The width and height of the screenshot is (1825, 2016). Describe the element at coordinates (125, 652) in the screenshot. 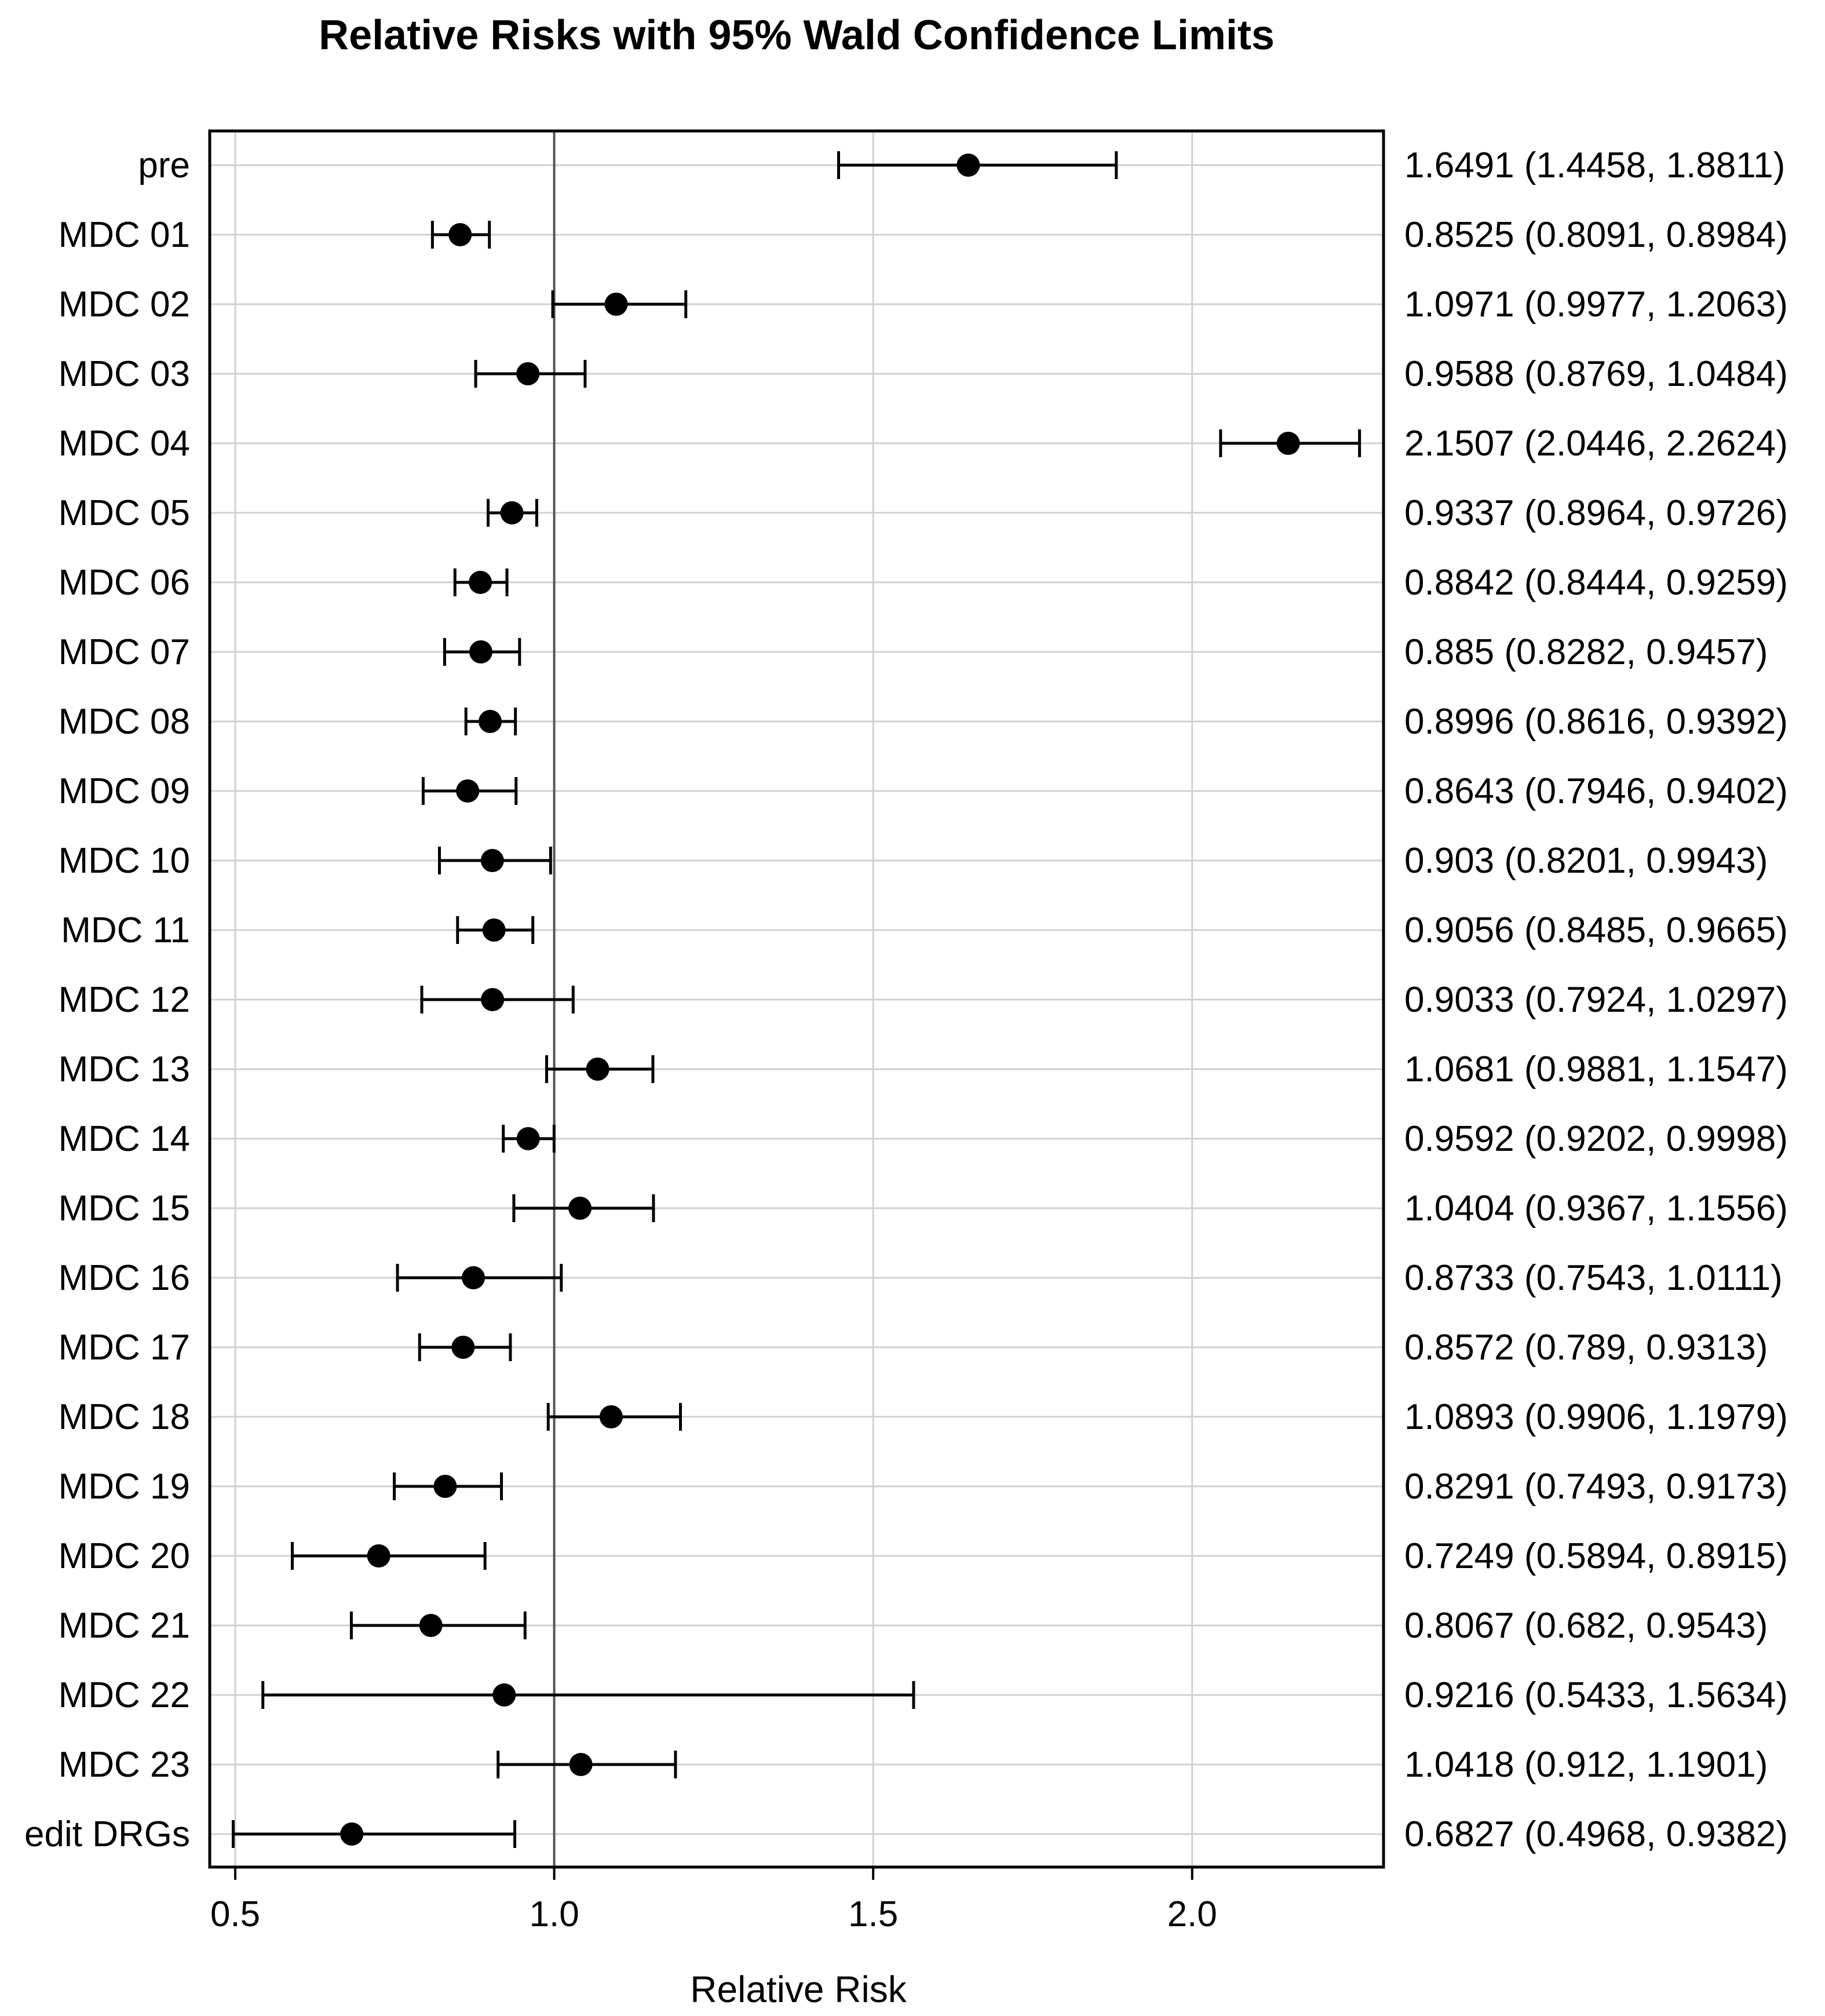

I see `row-label: MDC 07` at that location.